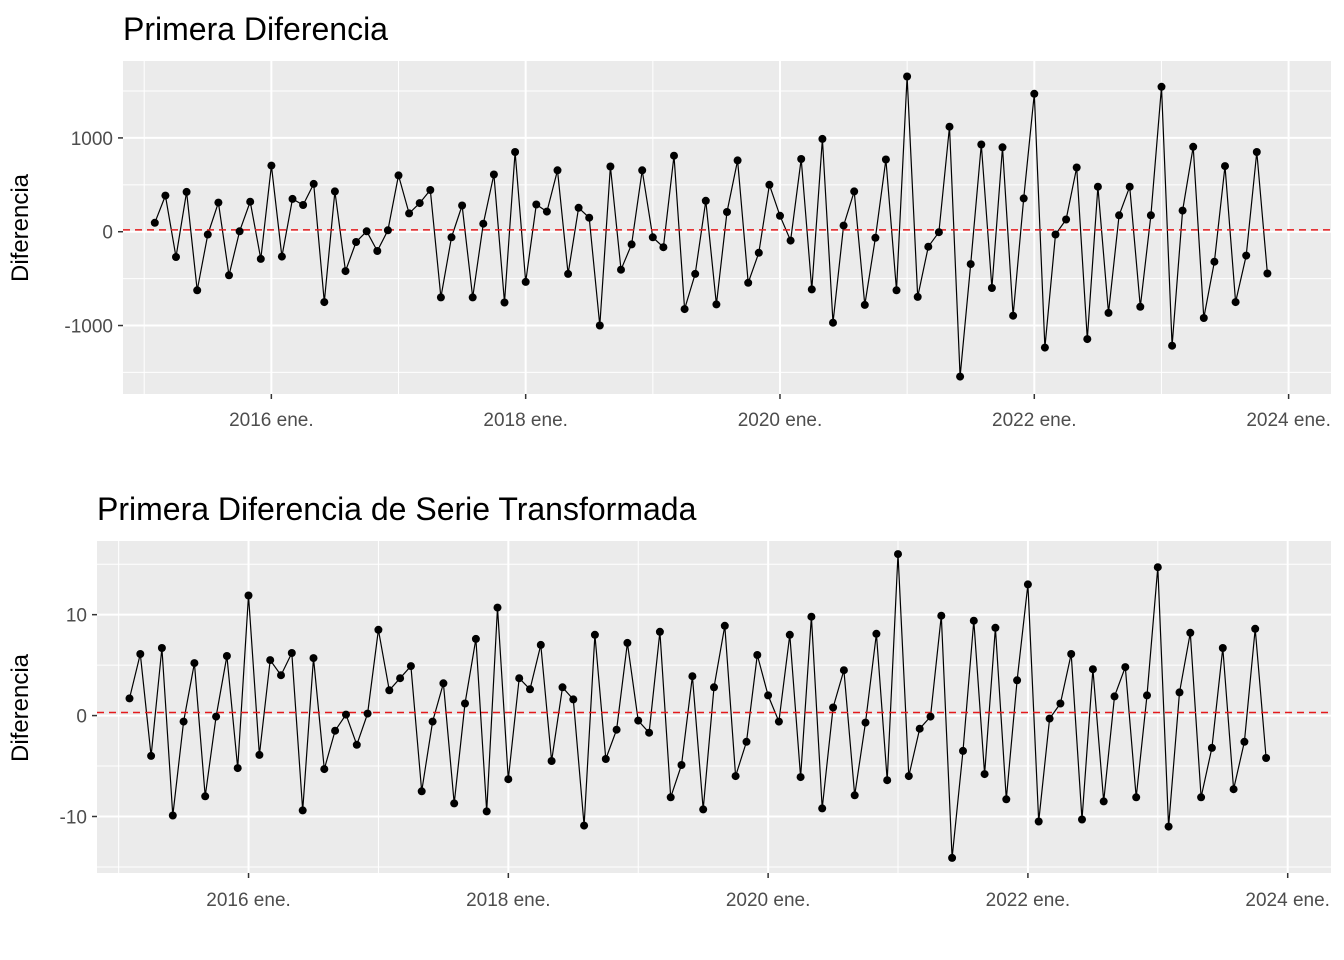  I want to click on x-tick-label: 2018 ene., so click(508, 900).